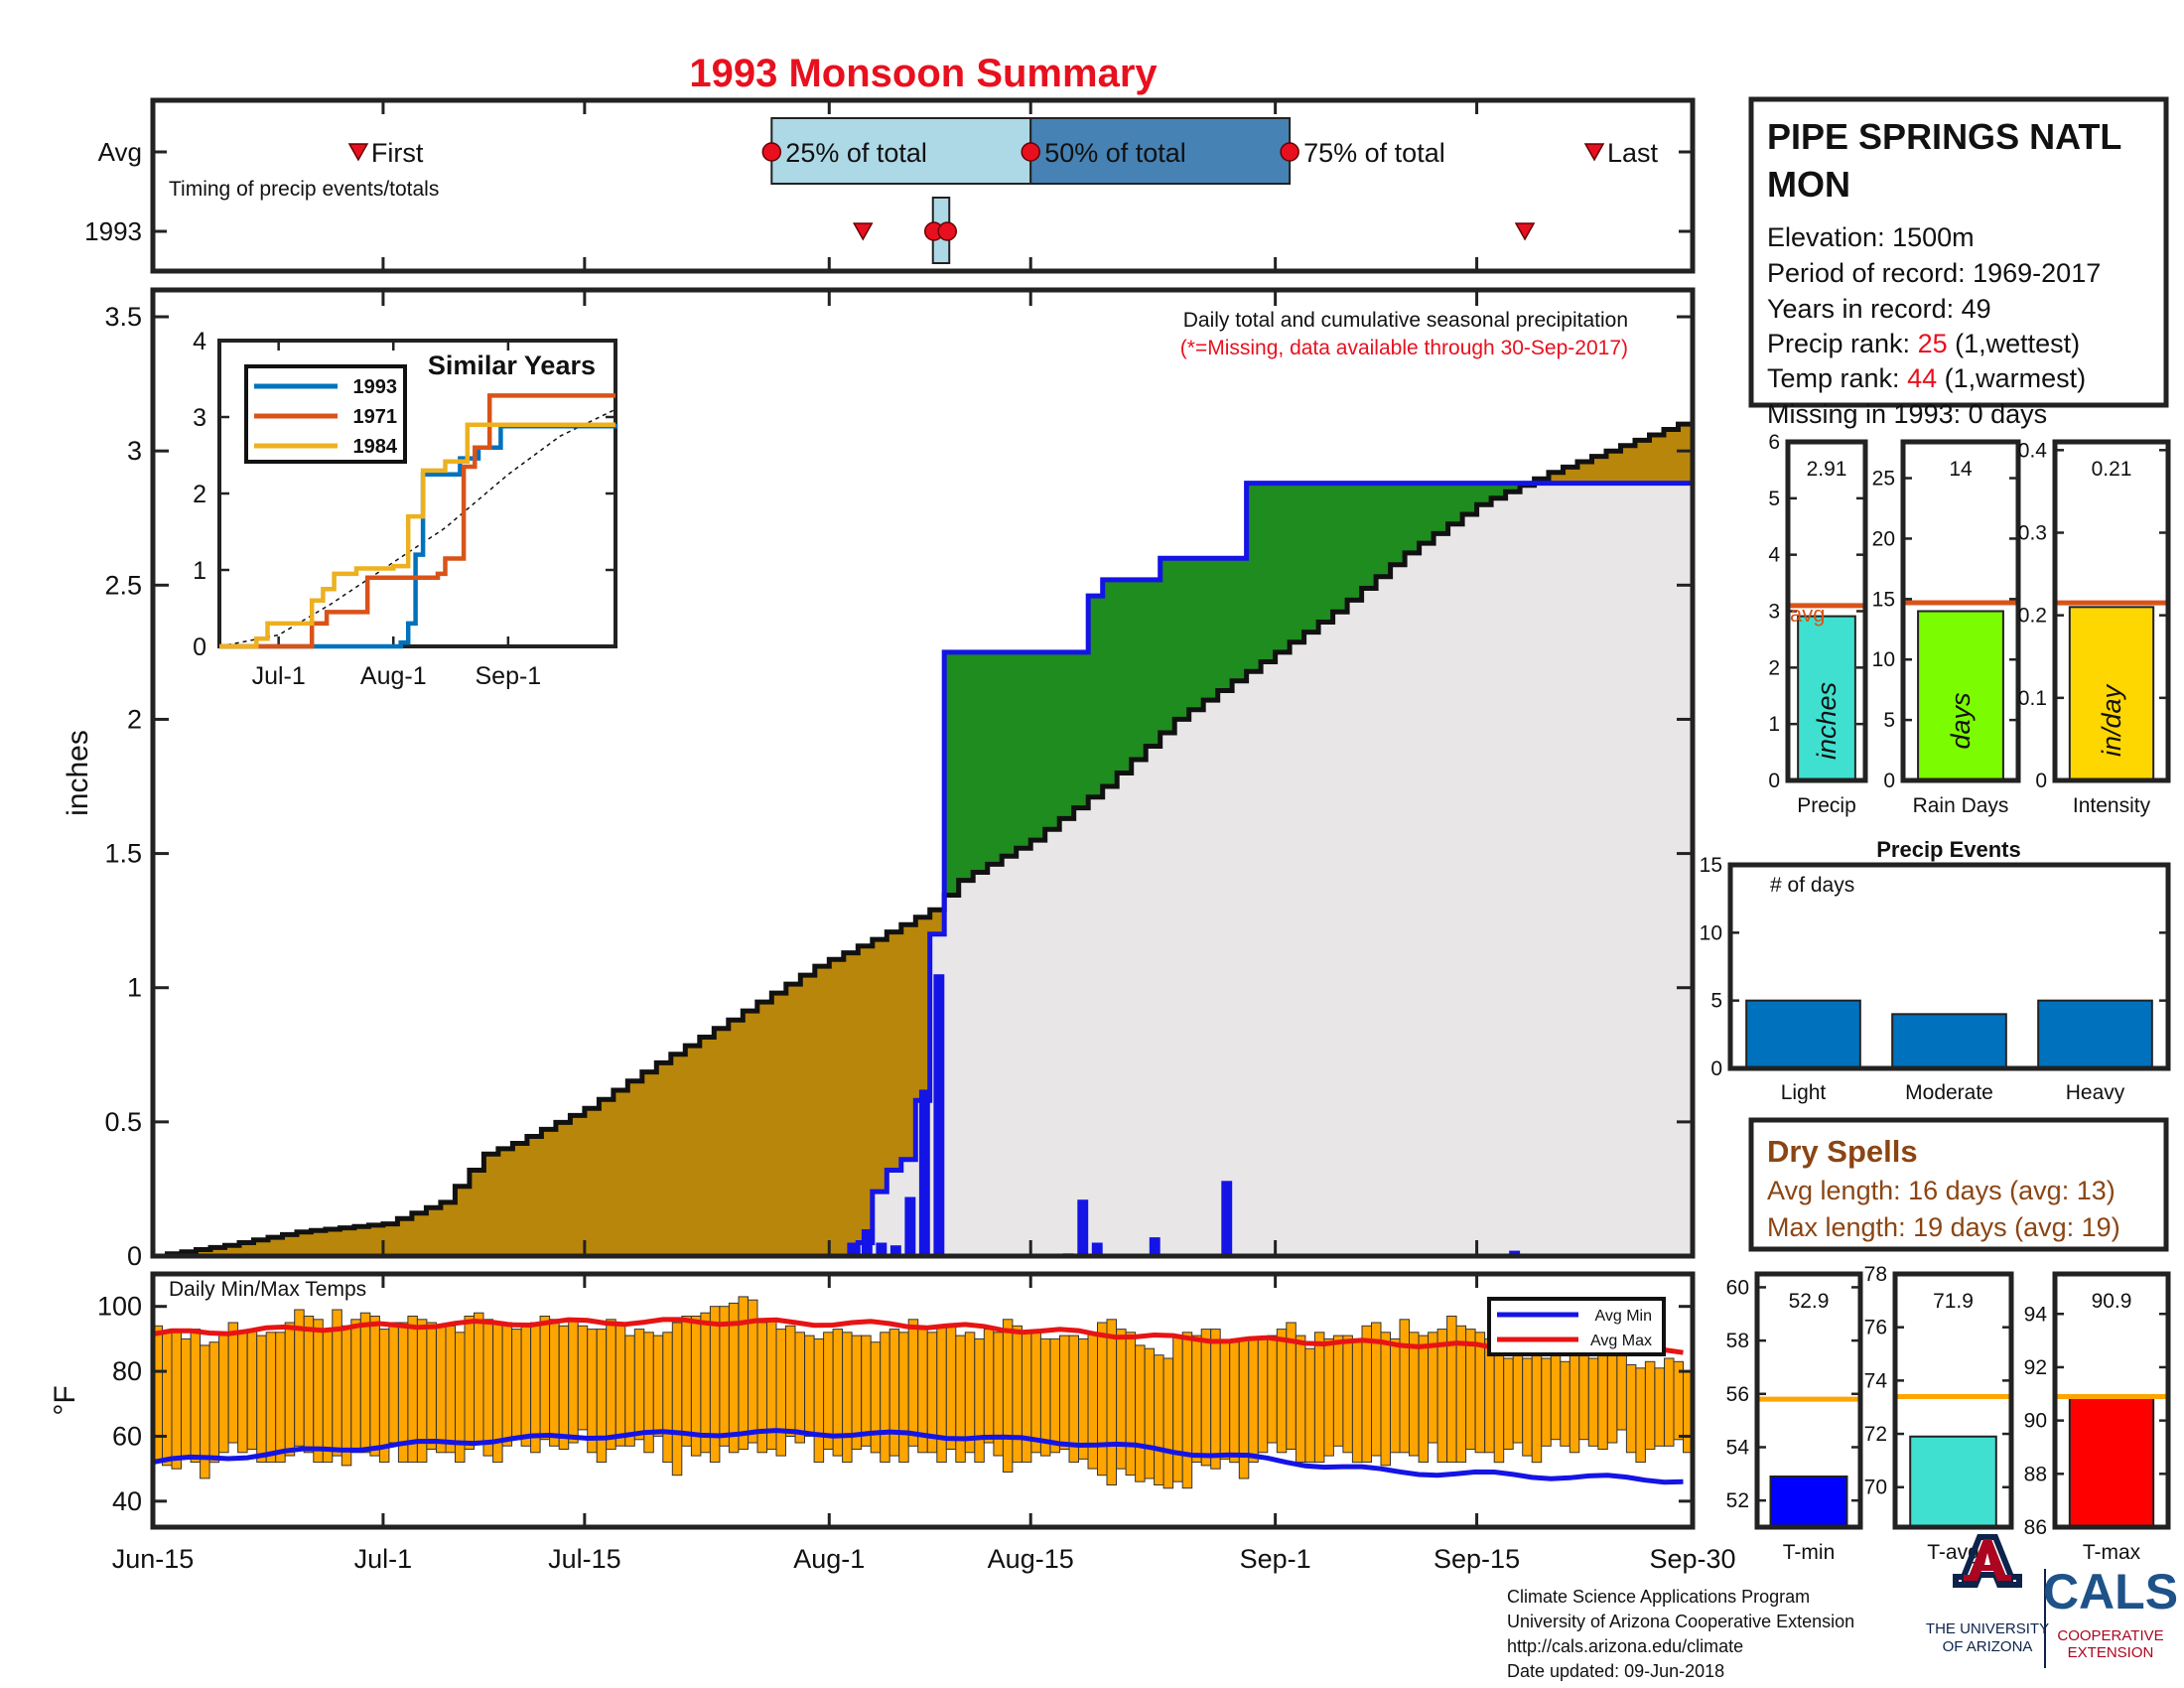 The height and width of the screenshot is (1688, 2184). What do you see at coordinates (375, 387) in the screenshot?
I see `legend-label-1993: 1993` at bounding box center [375, 387].